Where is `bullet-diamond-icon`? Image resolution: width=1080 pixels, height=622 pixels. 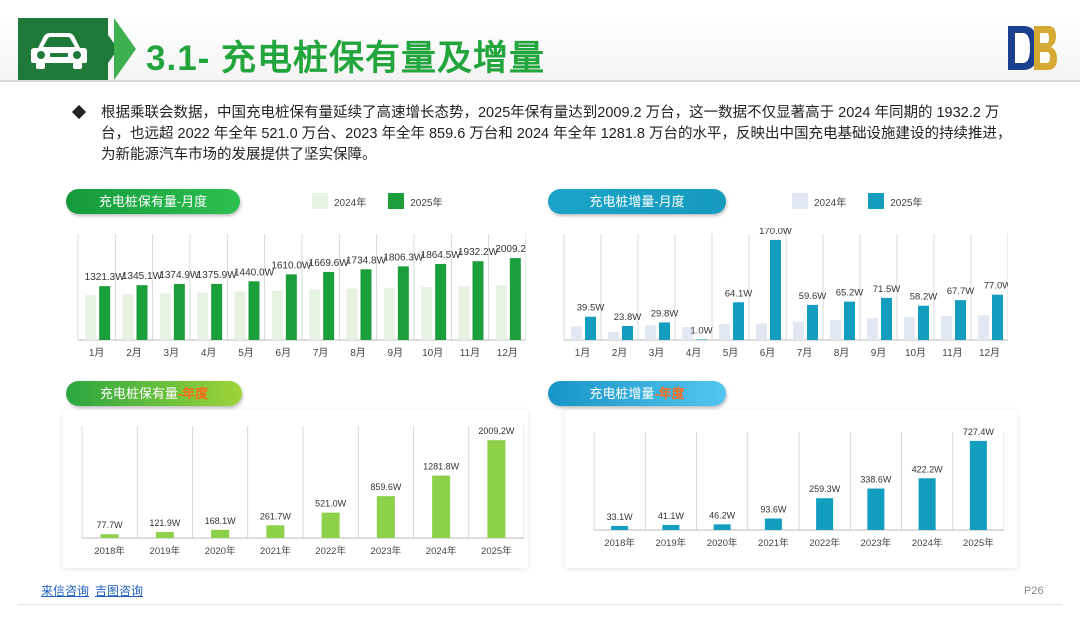
bullet-diamond-icon is located at coordinates (79, 112).